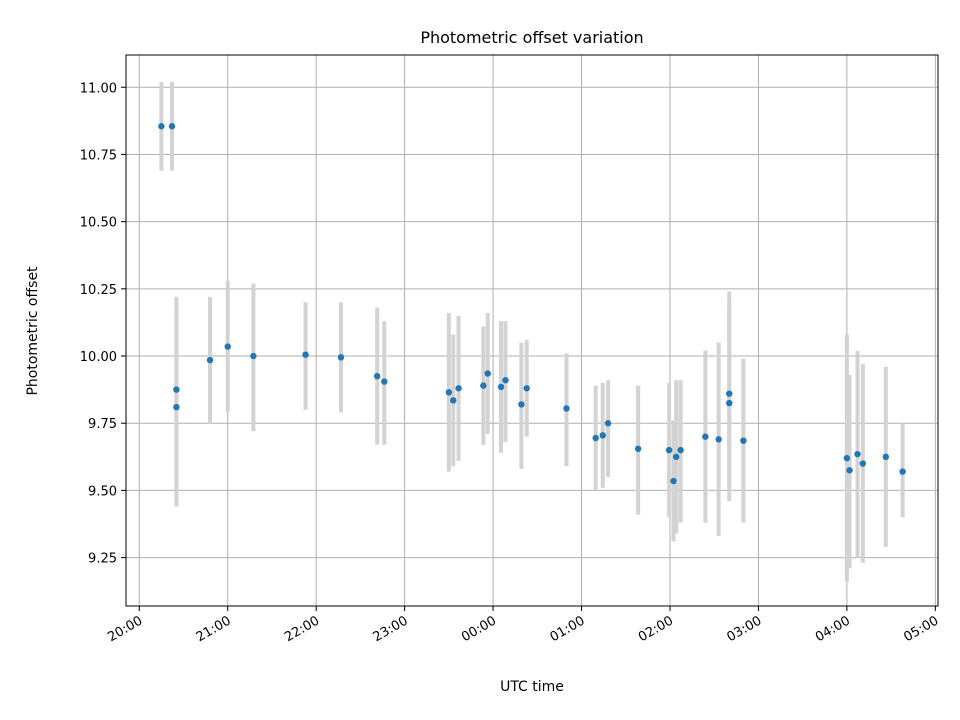 Image resolution: width=960 pixels, height=720 pixels. I want to click on y-tick-label: 9.75, so click(102, 424).